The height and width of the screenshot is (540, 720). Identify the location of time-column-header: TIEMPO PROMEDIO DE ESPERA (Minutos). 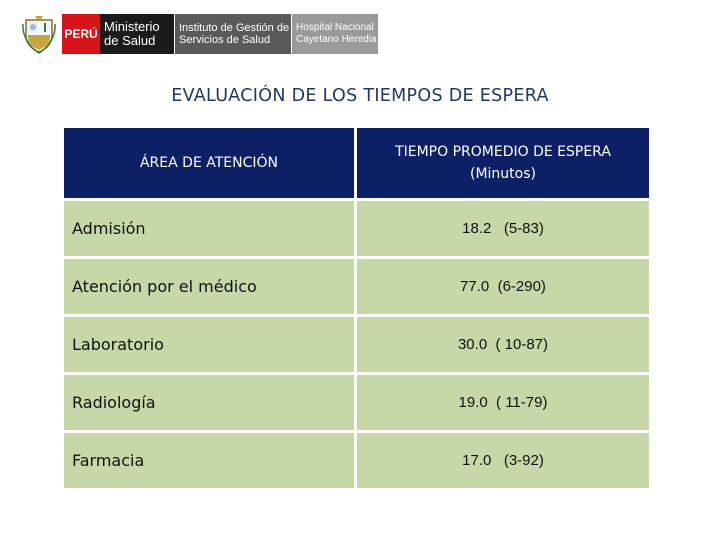
(502, 164).